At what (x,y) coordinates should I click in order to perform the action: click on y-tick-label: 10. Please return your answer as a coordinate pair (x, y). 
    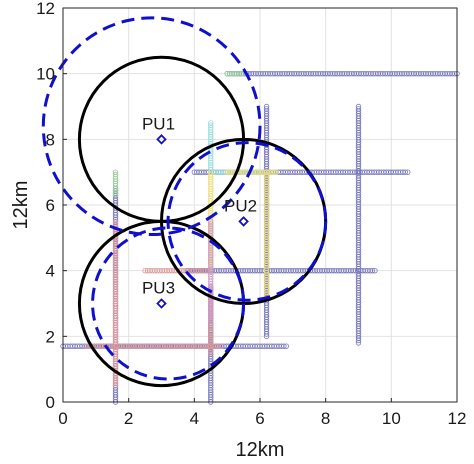
    Looking at the image, I should click on (45, 74).